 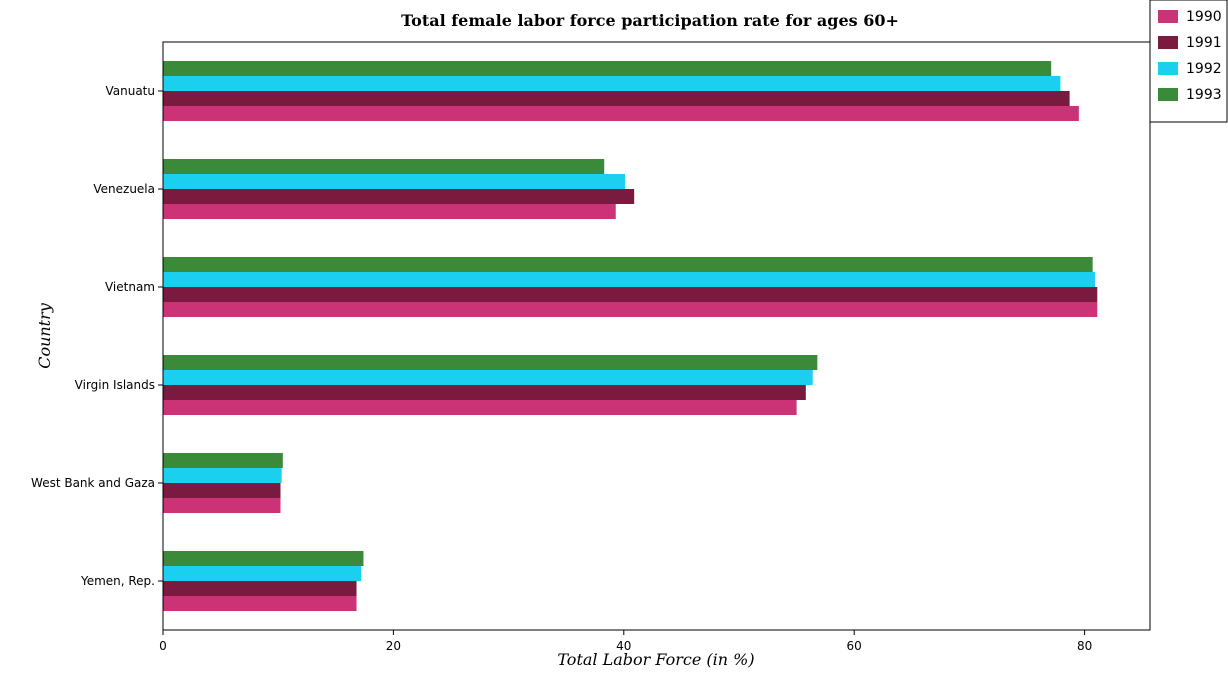 I want to click on bar-1990-venezuela, so click(x=389, y=211).